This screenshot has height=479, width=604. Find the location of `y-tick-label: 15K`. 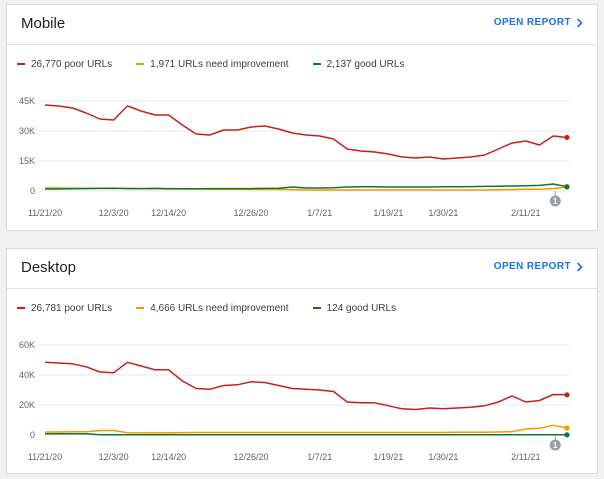

y-tick-label: 15K is located at coordinates (27, 161).